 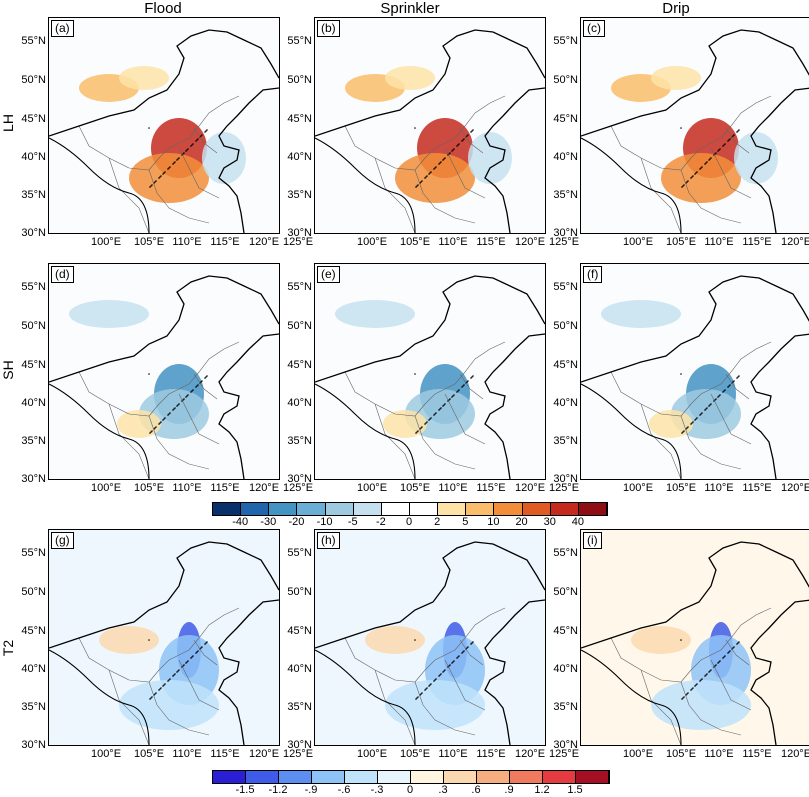 I want to click on colorbar-tick-label: 0, so click(x=409, y=522).